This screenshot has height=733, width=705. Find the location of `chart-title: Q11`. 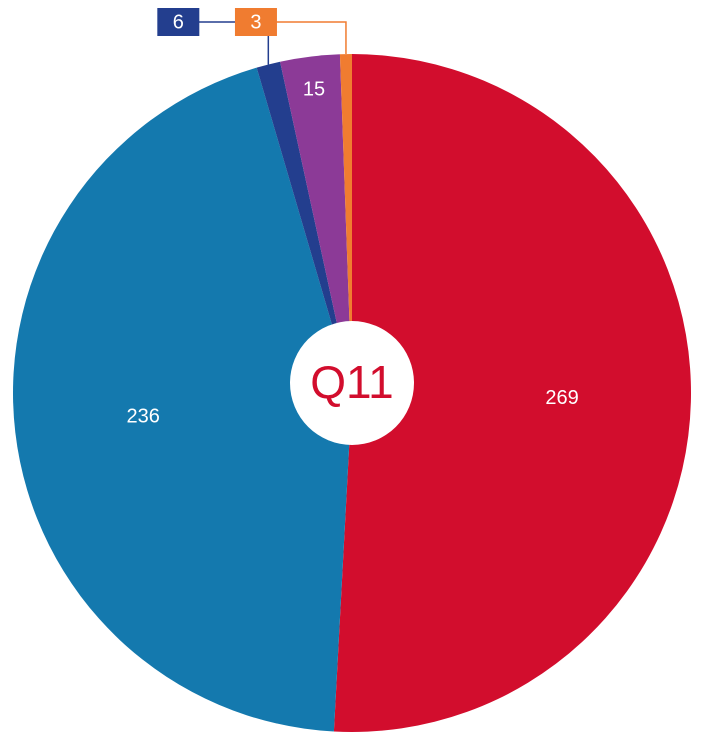

chart-title: Q11 is located at coordinates (352, 382).